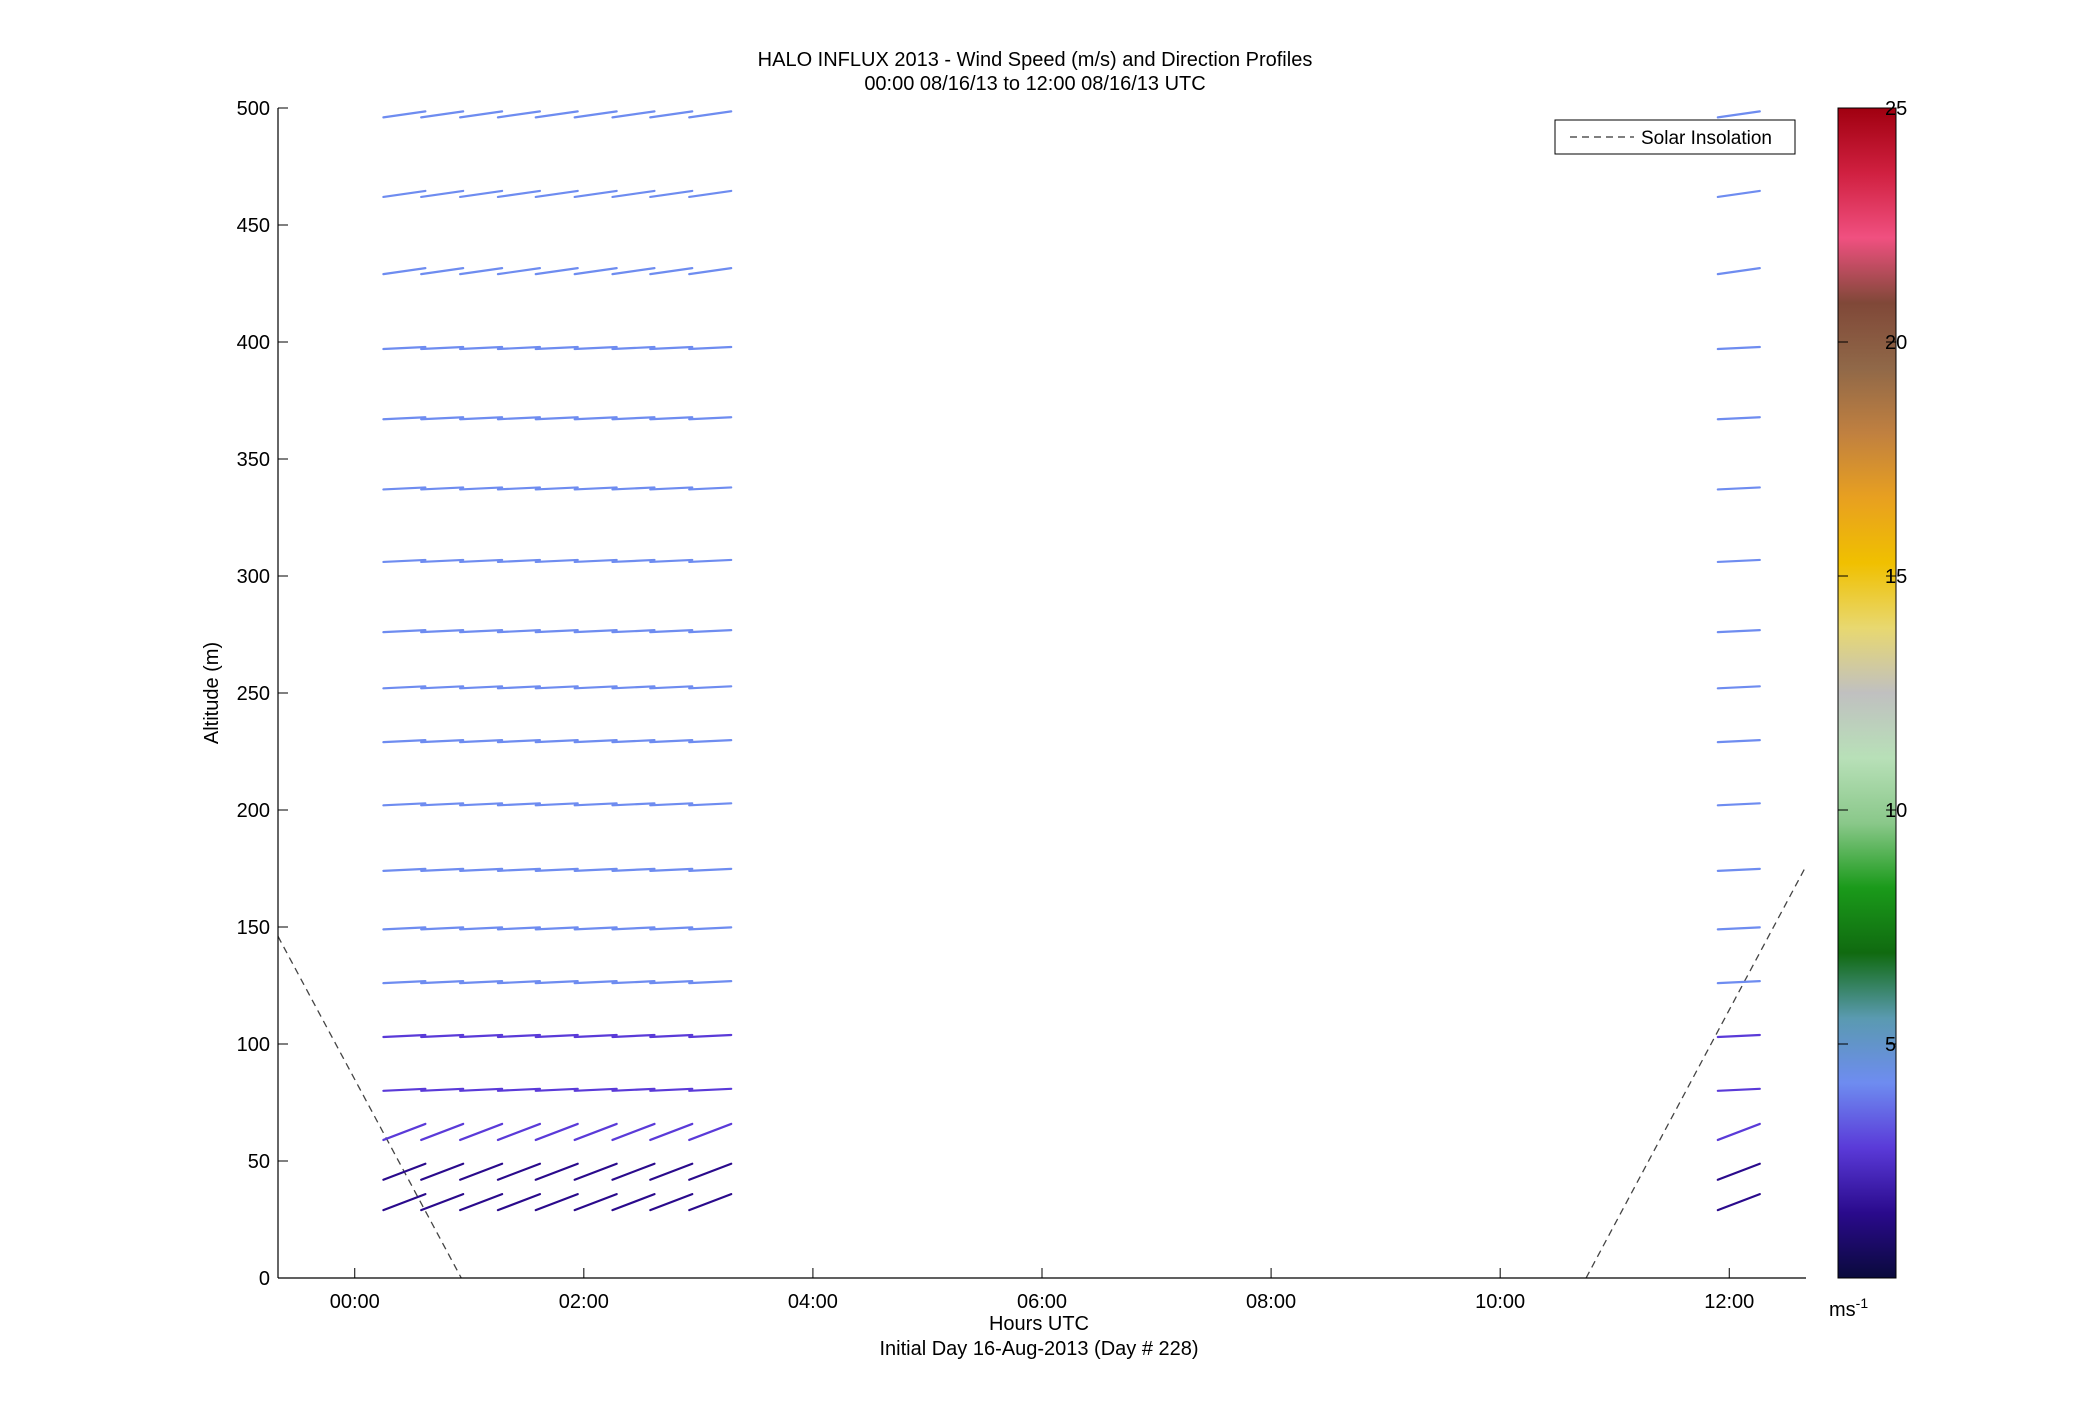 Image resolution: width=2098 pixels, height=1425 pixels. I want to click on y-tick-label: 350, so click(253, 460).